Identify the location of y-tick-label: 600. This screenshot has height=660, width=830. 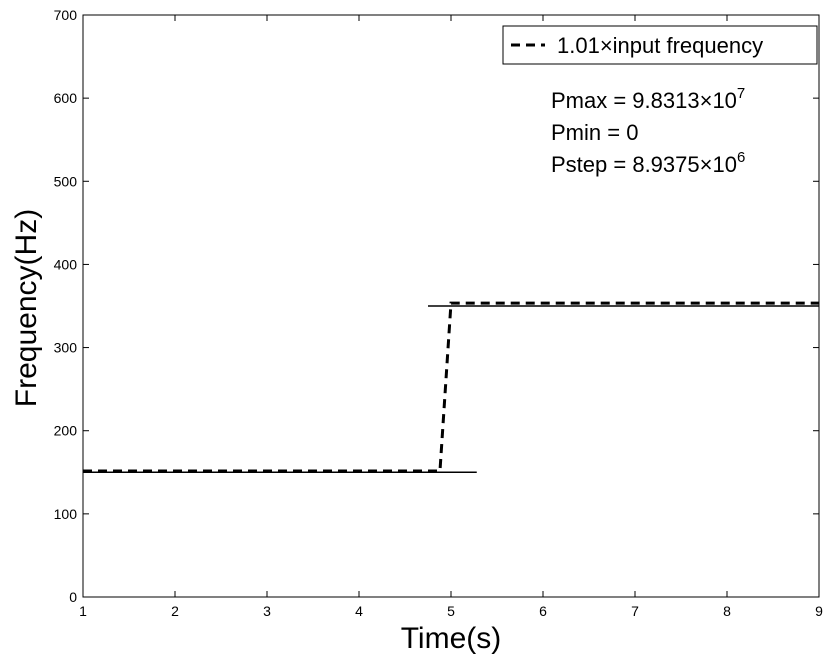
(66, 98).